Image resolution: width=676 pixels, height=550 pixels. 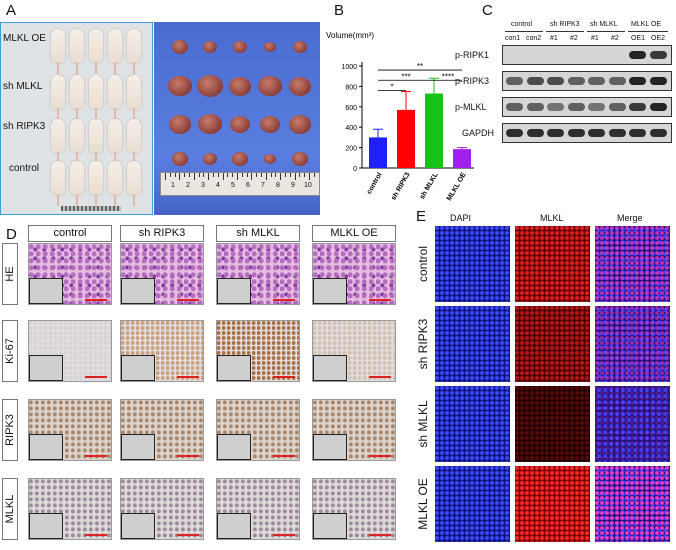 What do you see at coordinates (278, 185) in the screenshot?
I see `ruler-number: 8` at bounding box center [278, 185].